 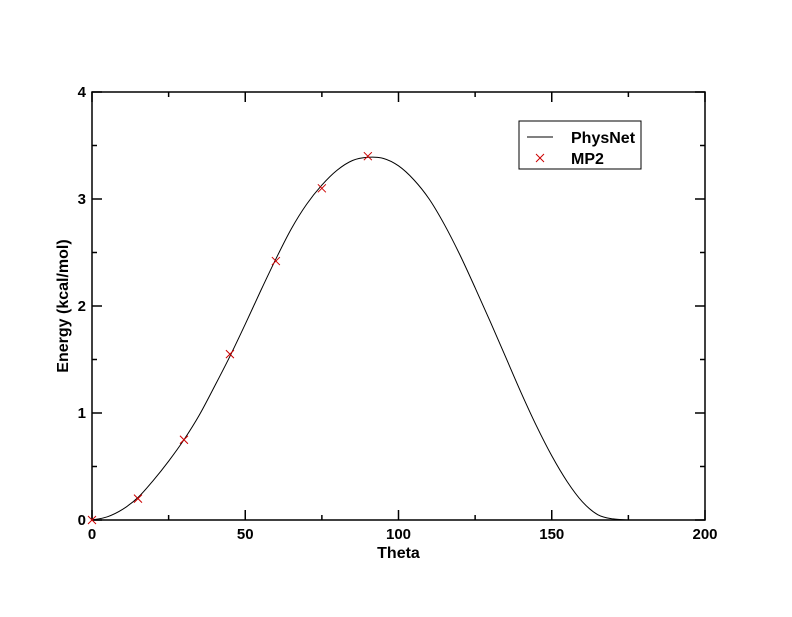 What do you see at coordinates (704, 534) in the screenshot?
I see `x-tick-label: 200` at bounding box center [704, 534].